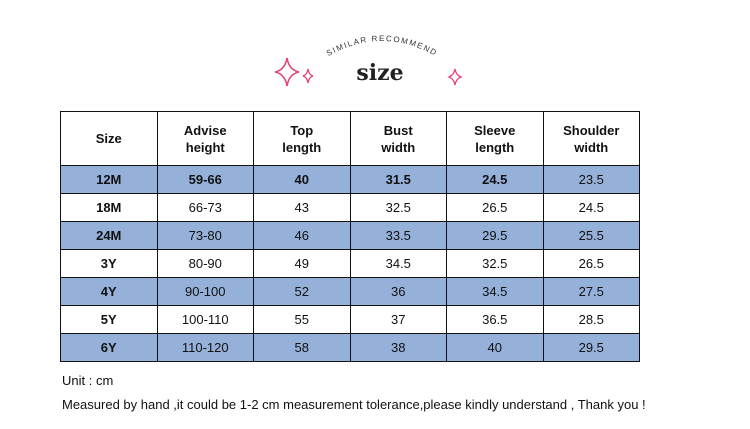  Describe the element at coordinates (398, 235) in the screenshot. I see `measure-cell: 33.5` at that location.